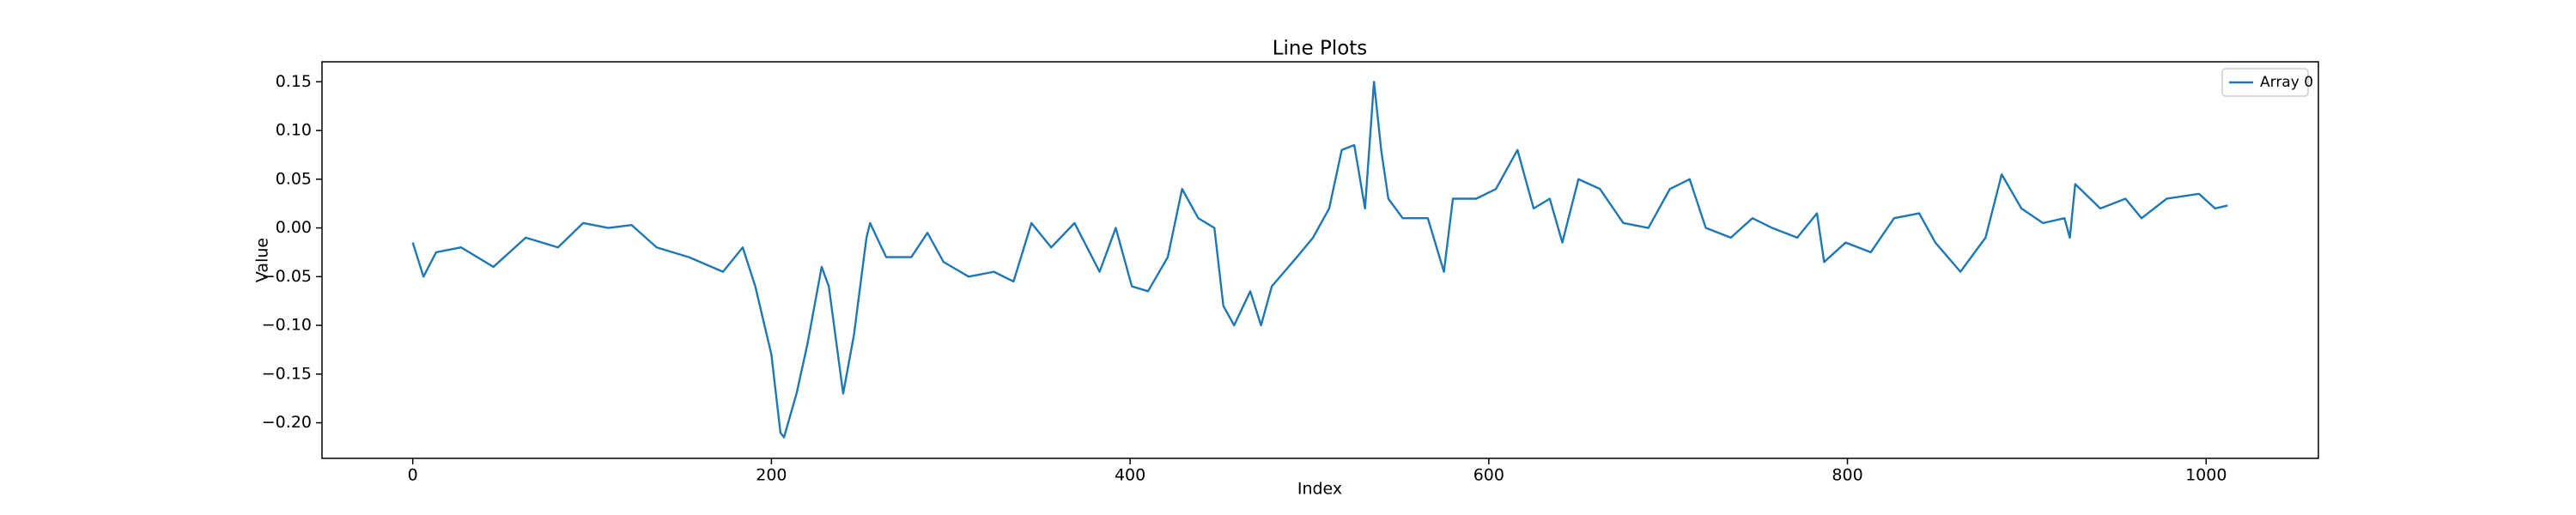 Image resolution: width=2576 pixels, height=515 pixels. Describe the element at coordinates (294, 227) in the screenshot. I see `y-tick-label: 0.00` at that location.